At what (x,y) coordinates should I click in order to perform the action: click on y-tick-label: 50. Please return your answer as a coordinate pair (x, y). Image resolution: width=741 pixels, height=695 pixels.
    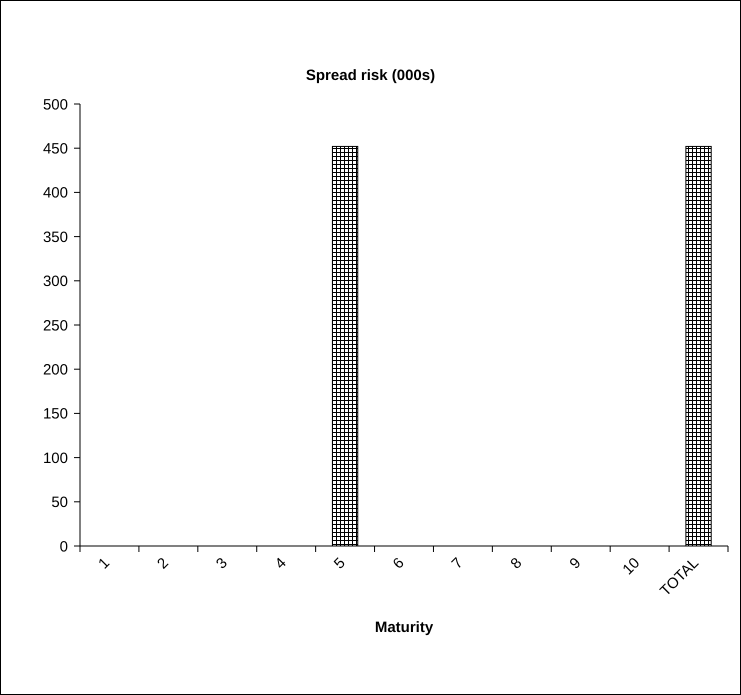
    Looking at the image, I should click on (59, 503).